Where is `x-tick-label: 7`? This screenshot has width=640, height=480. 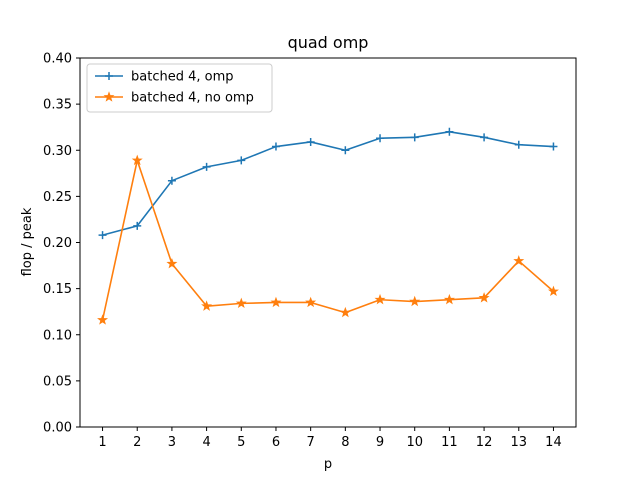 x-tick-label: 7 is located at coordinates (311, 442).